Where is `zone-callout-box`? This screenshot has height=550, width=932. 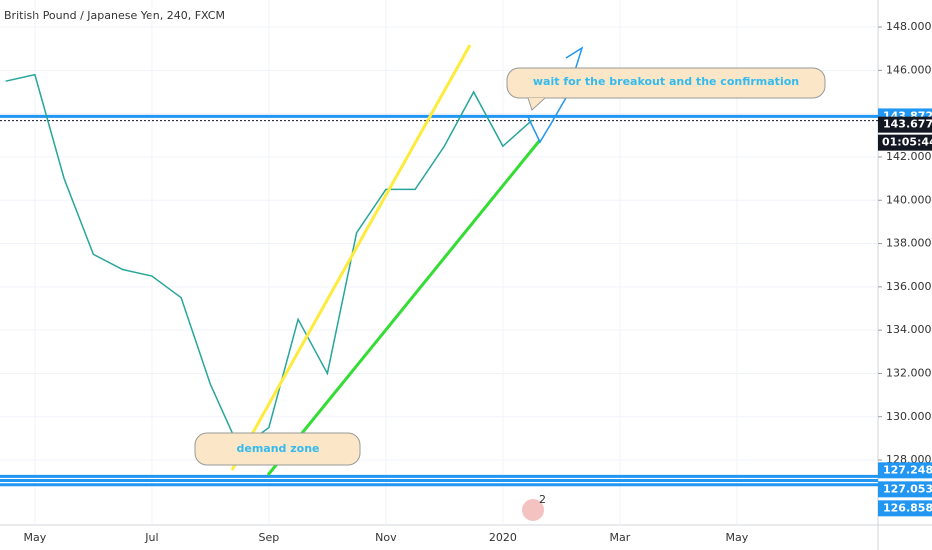 zone-callout-box is located at coordinates (277, 449).